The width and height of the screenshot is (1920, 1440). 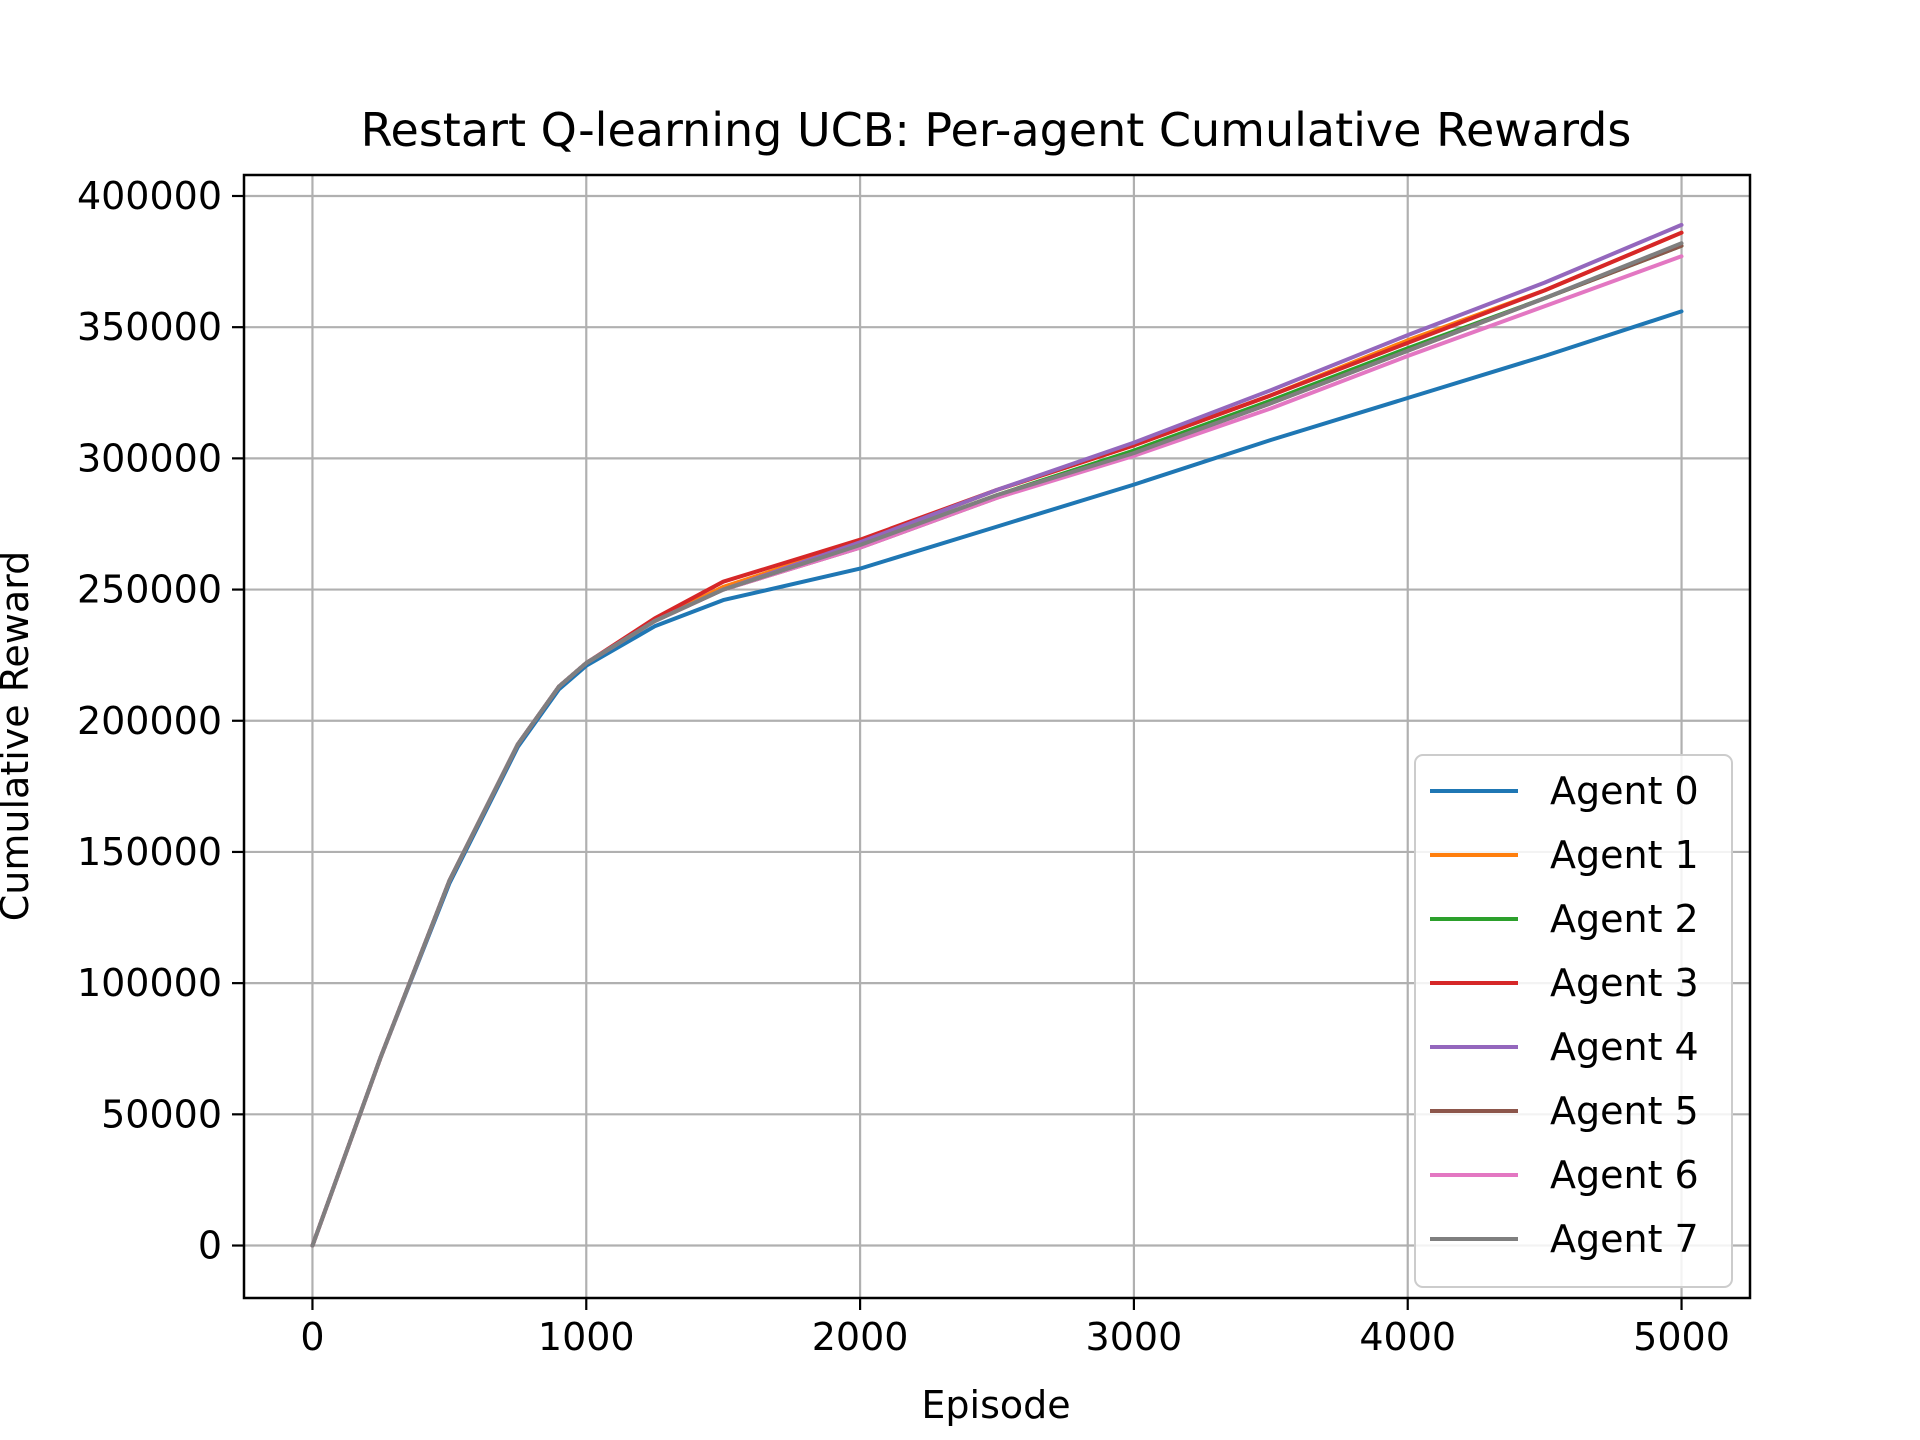 I want to click on y-tick-label: 200000, so click(x=149, y=721).